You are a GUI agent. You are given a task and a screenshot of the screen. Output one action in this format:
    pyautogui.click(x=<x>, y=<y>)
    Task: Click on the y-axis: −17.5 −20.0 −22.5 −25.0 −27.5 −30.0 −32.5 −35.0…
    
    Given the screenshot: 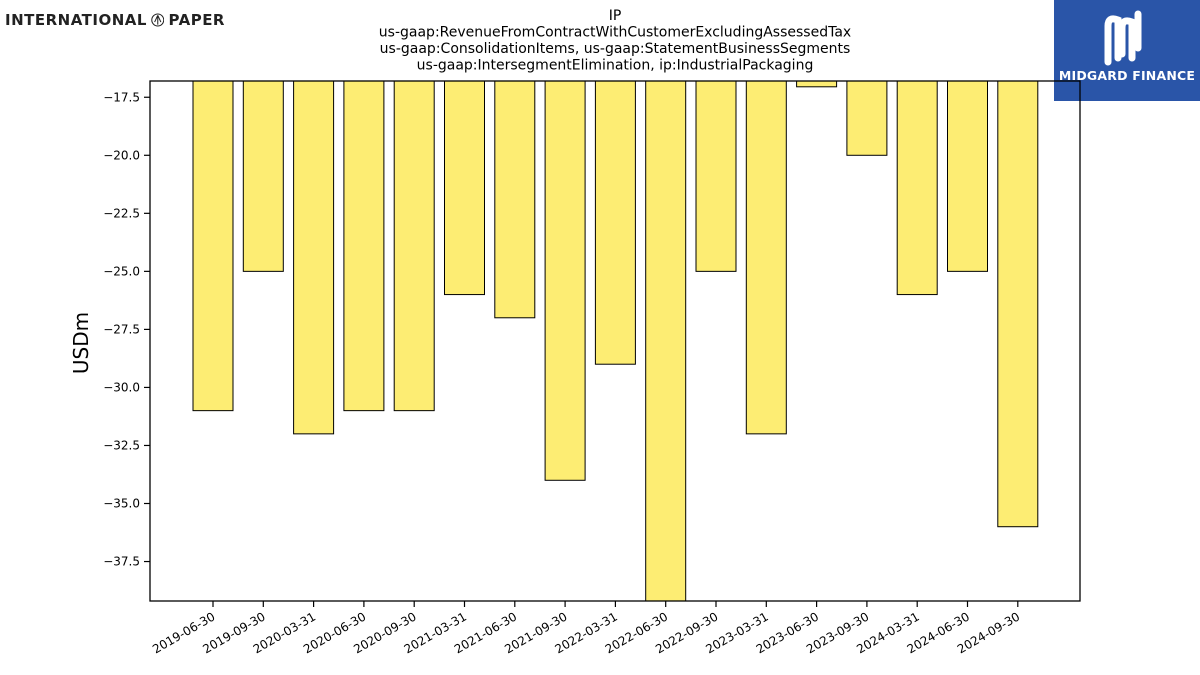 What is the action you would take?
    pyautogui.click(x=126, y=329)
    